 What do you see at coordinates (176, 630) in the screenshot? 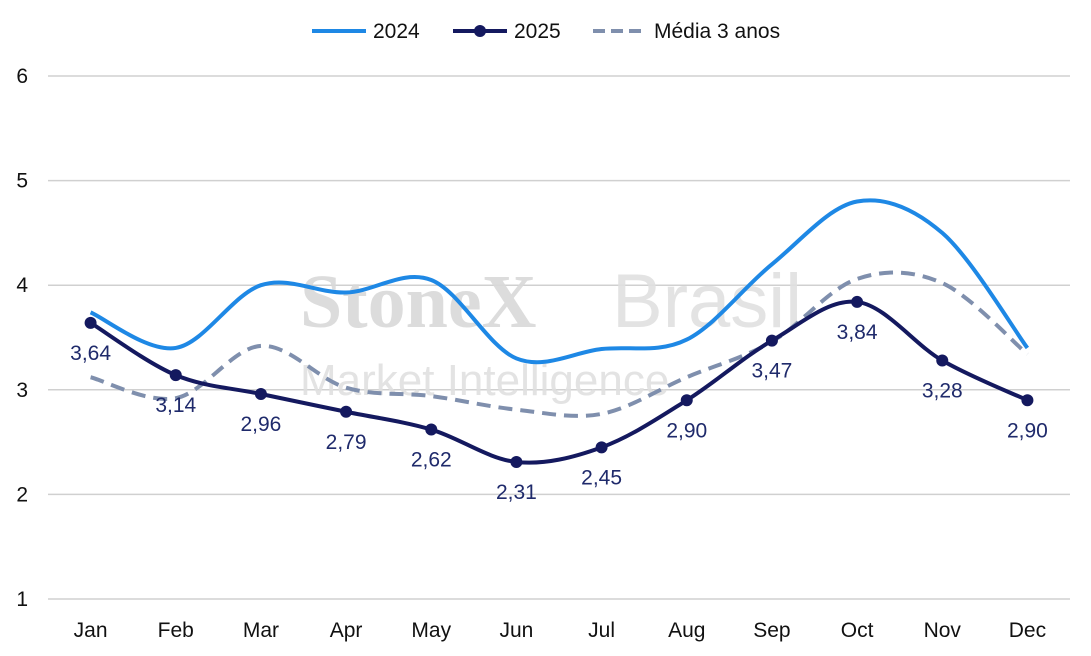
I see `x-tick-label: Feb` at bounding box center [176, 630].